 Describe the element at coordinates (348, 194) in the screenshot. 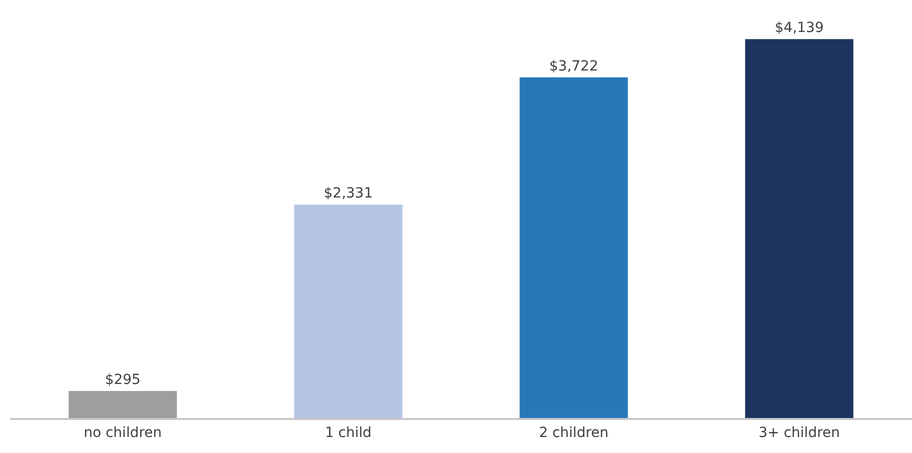

I see `data-label: $2,331` at that location.